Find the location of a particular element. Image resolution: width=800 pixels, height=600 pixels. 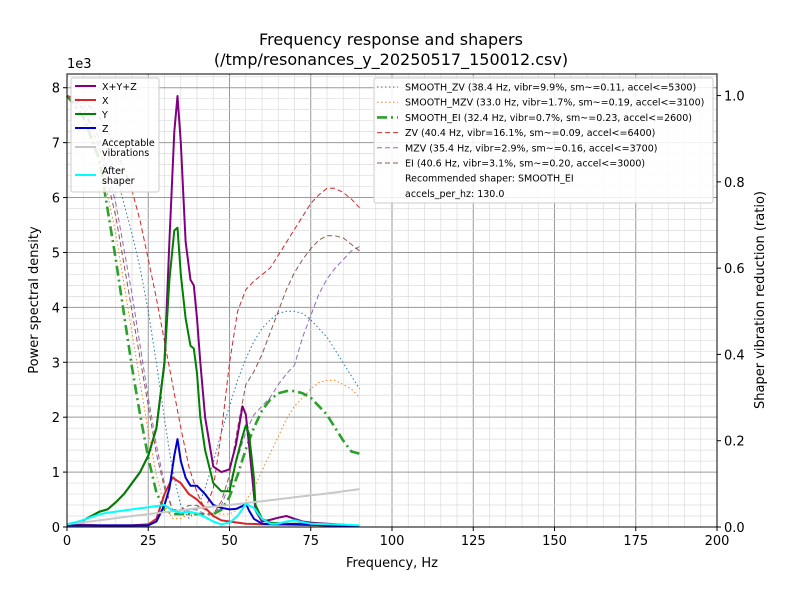

x-tick-label: 150 is located at coordinates (554, 541).